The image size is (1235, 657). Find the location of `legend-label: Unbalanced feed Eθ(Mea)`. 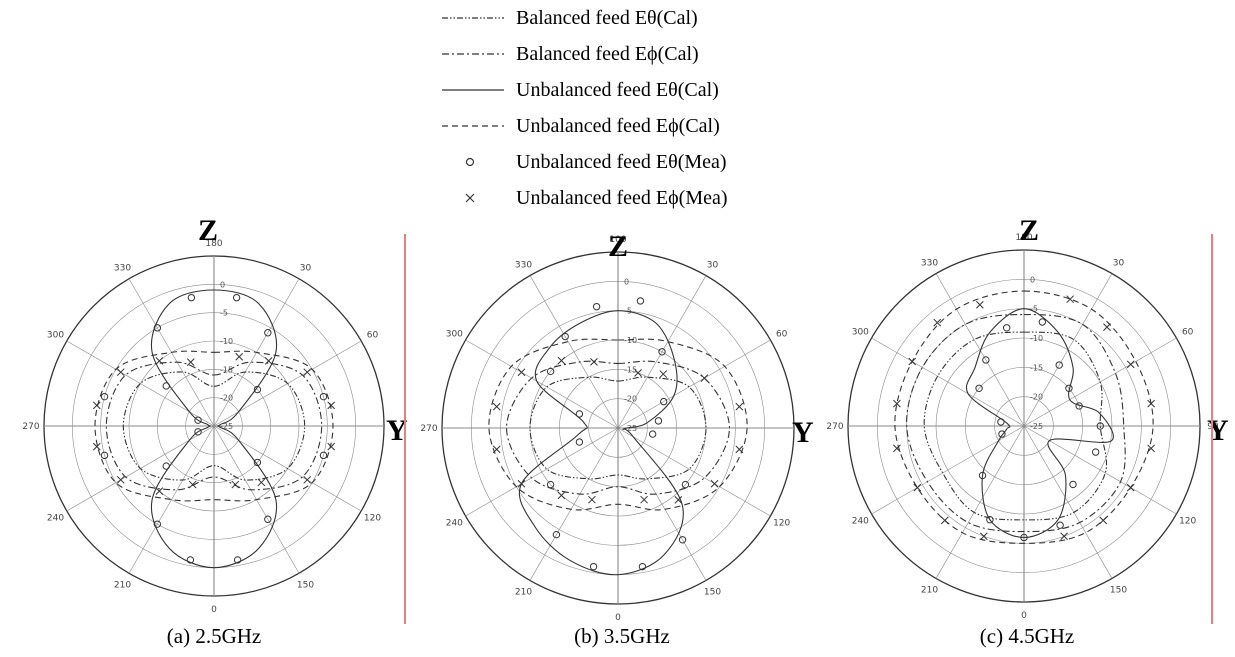

legend-label: Unbalanced feed Eθ(Mea) is located at coordinates (621, 162).